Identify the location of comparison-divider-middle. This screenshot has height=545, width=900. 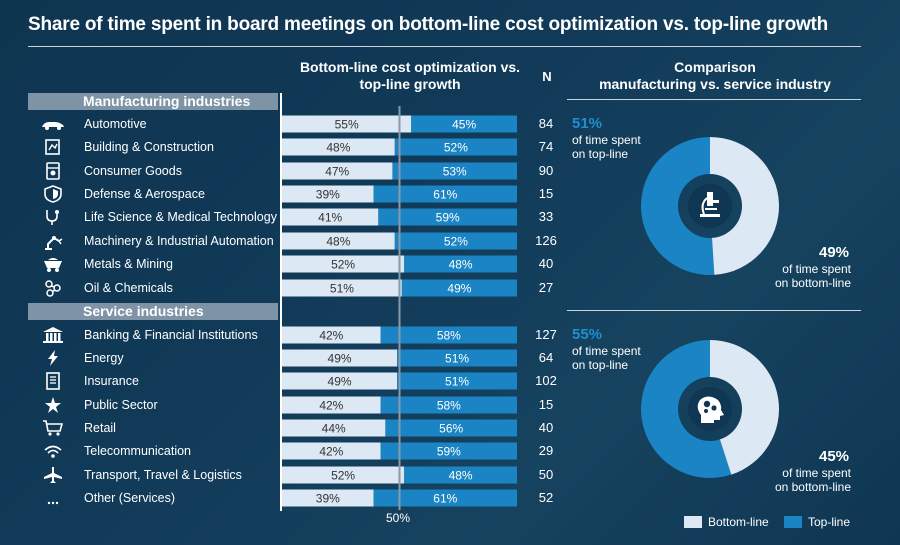
(714, 310).